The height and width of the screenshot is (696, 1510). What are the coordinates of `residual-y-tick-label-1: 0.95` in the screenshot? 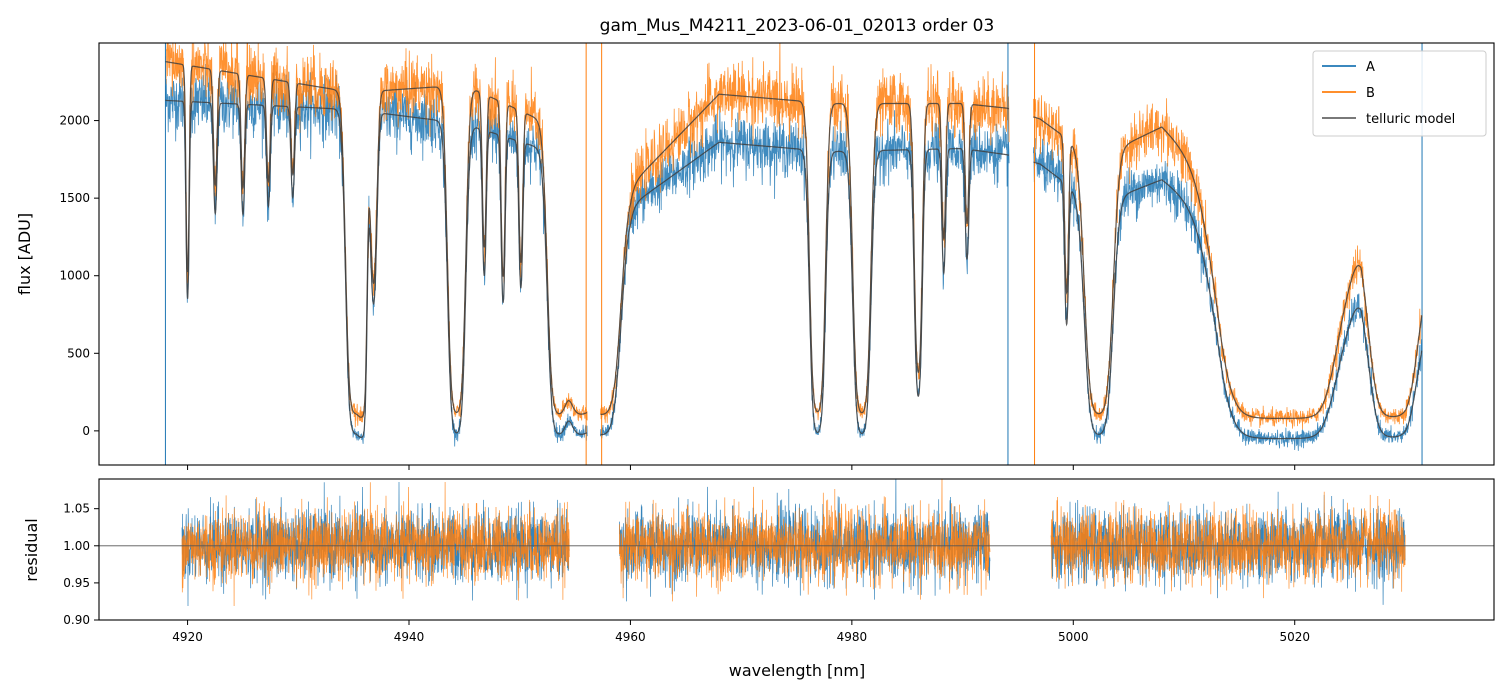 It's located at (76, 583).